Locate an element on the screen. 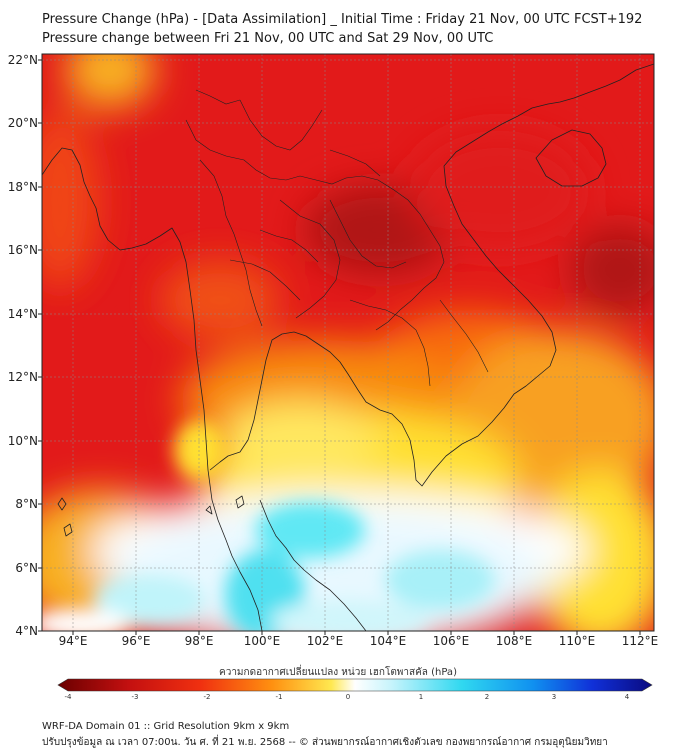 The height and width of the screenshot is (756, 676). lon-label-104e: 104°E is located at coordinates (388, 641).